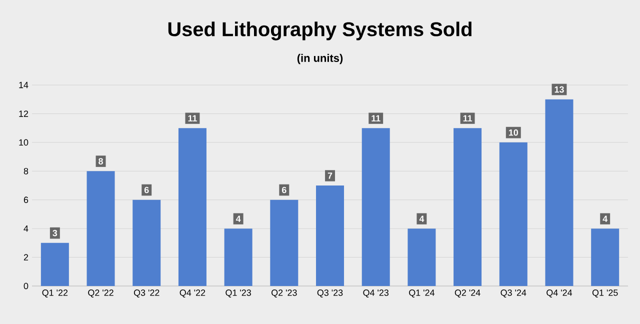 The width and height of the screenshot is (640, 324). Describe the element at coordinates (238, 294) in the screenshot. I see `x-tick-label: Q1 '23` at that location.